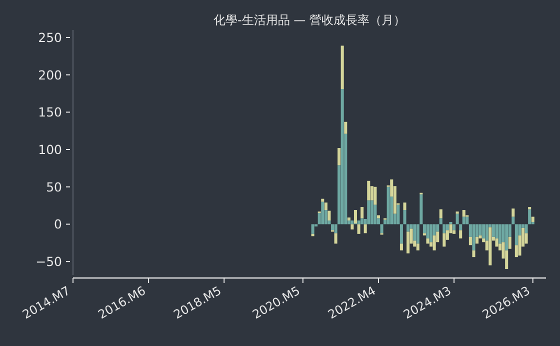 Image resolution: width=560 pixels, height=346 pixels. I want to click on y-tick-label: 0, so click(58, 224).